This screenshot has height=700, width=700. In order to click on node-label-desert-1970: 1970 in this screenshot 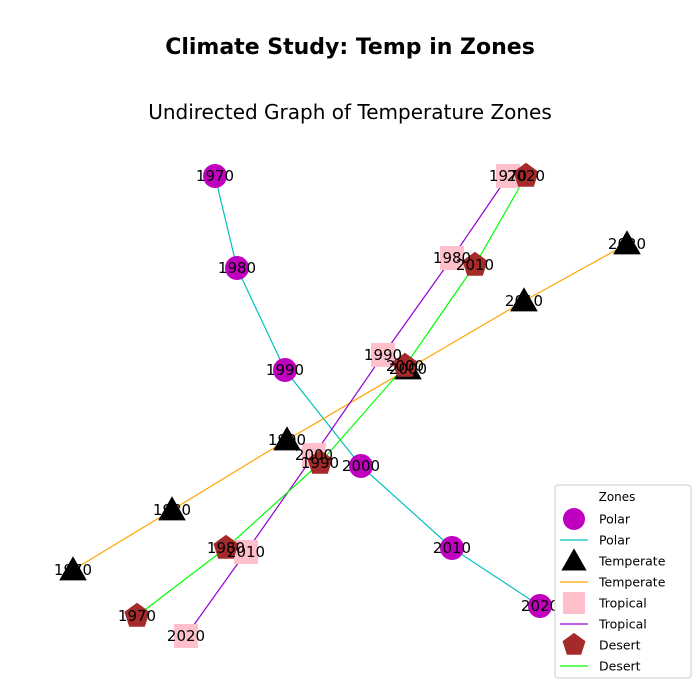, I will do `click(137, 616)`.